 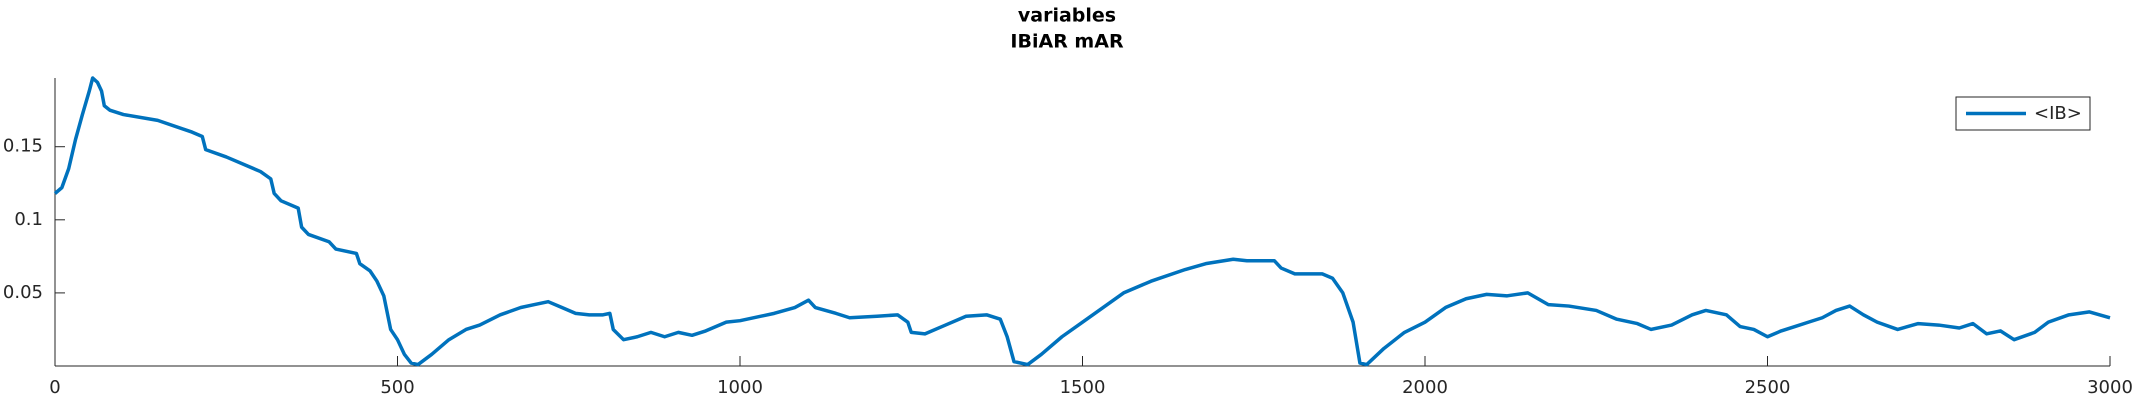 I want to click on x-tick-label: 2500, so click(x=1768, y=387).